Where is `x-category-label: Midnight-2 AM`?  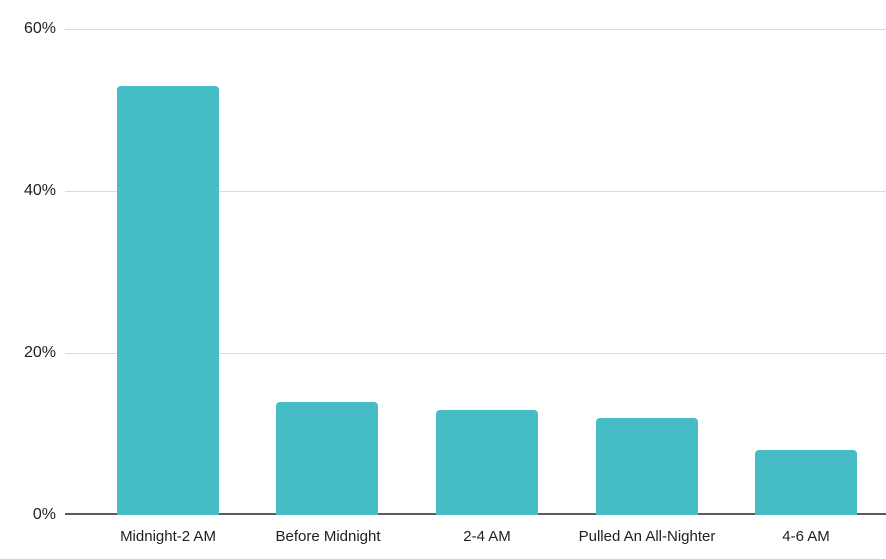
x-category-label: Midnight-2 AM is located at coordinates (168, 536).